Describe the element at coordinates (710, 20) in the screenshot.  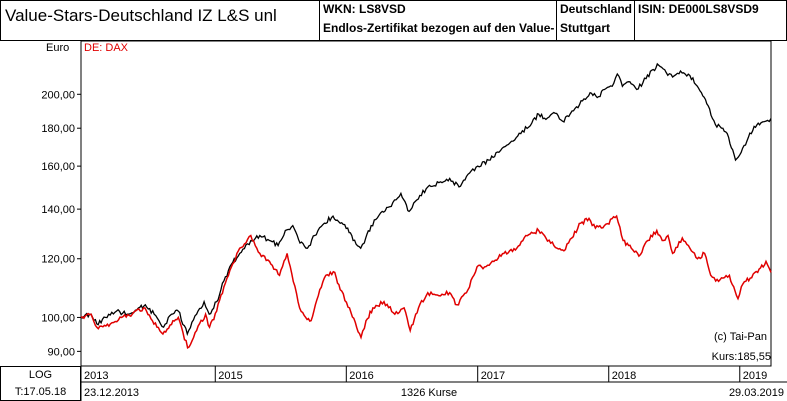
I see `isin-cell: ISIN: DE000LS8VSD9` at that location.